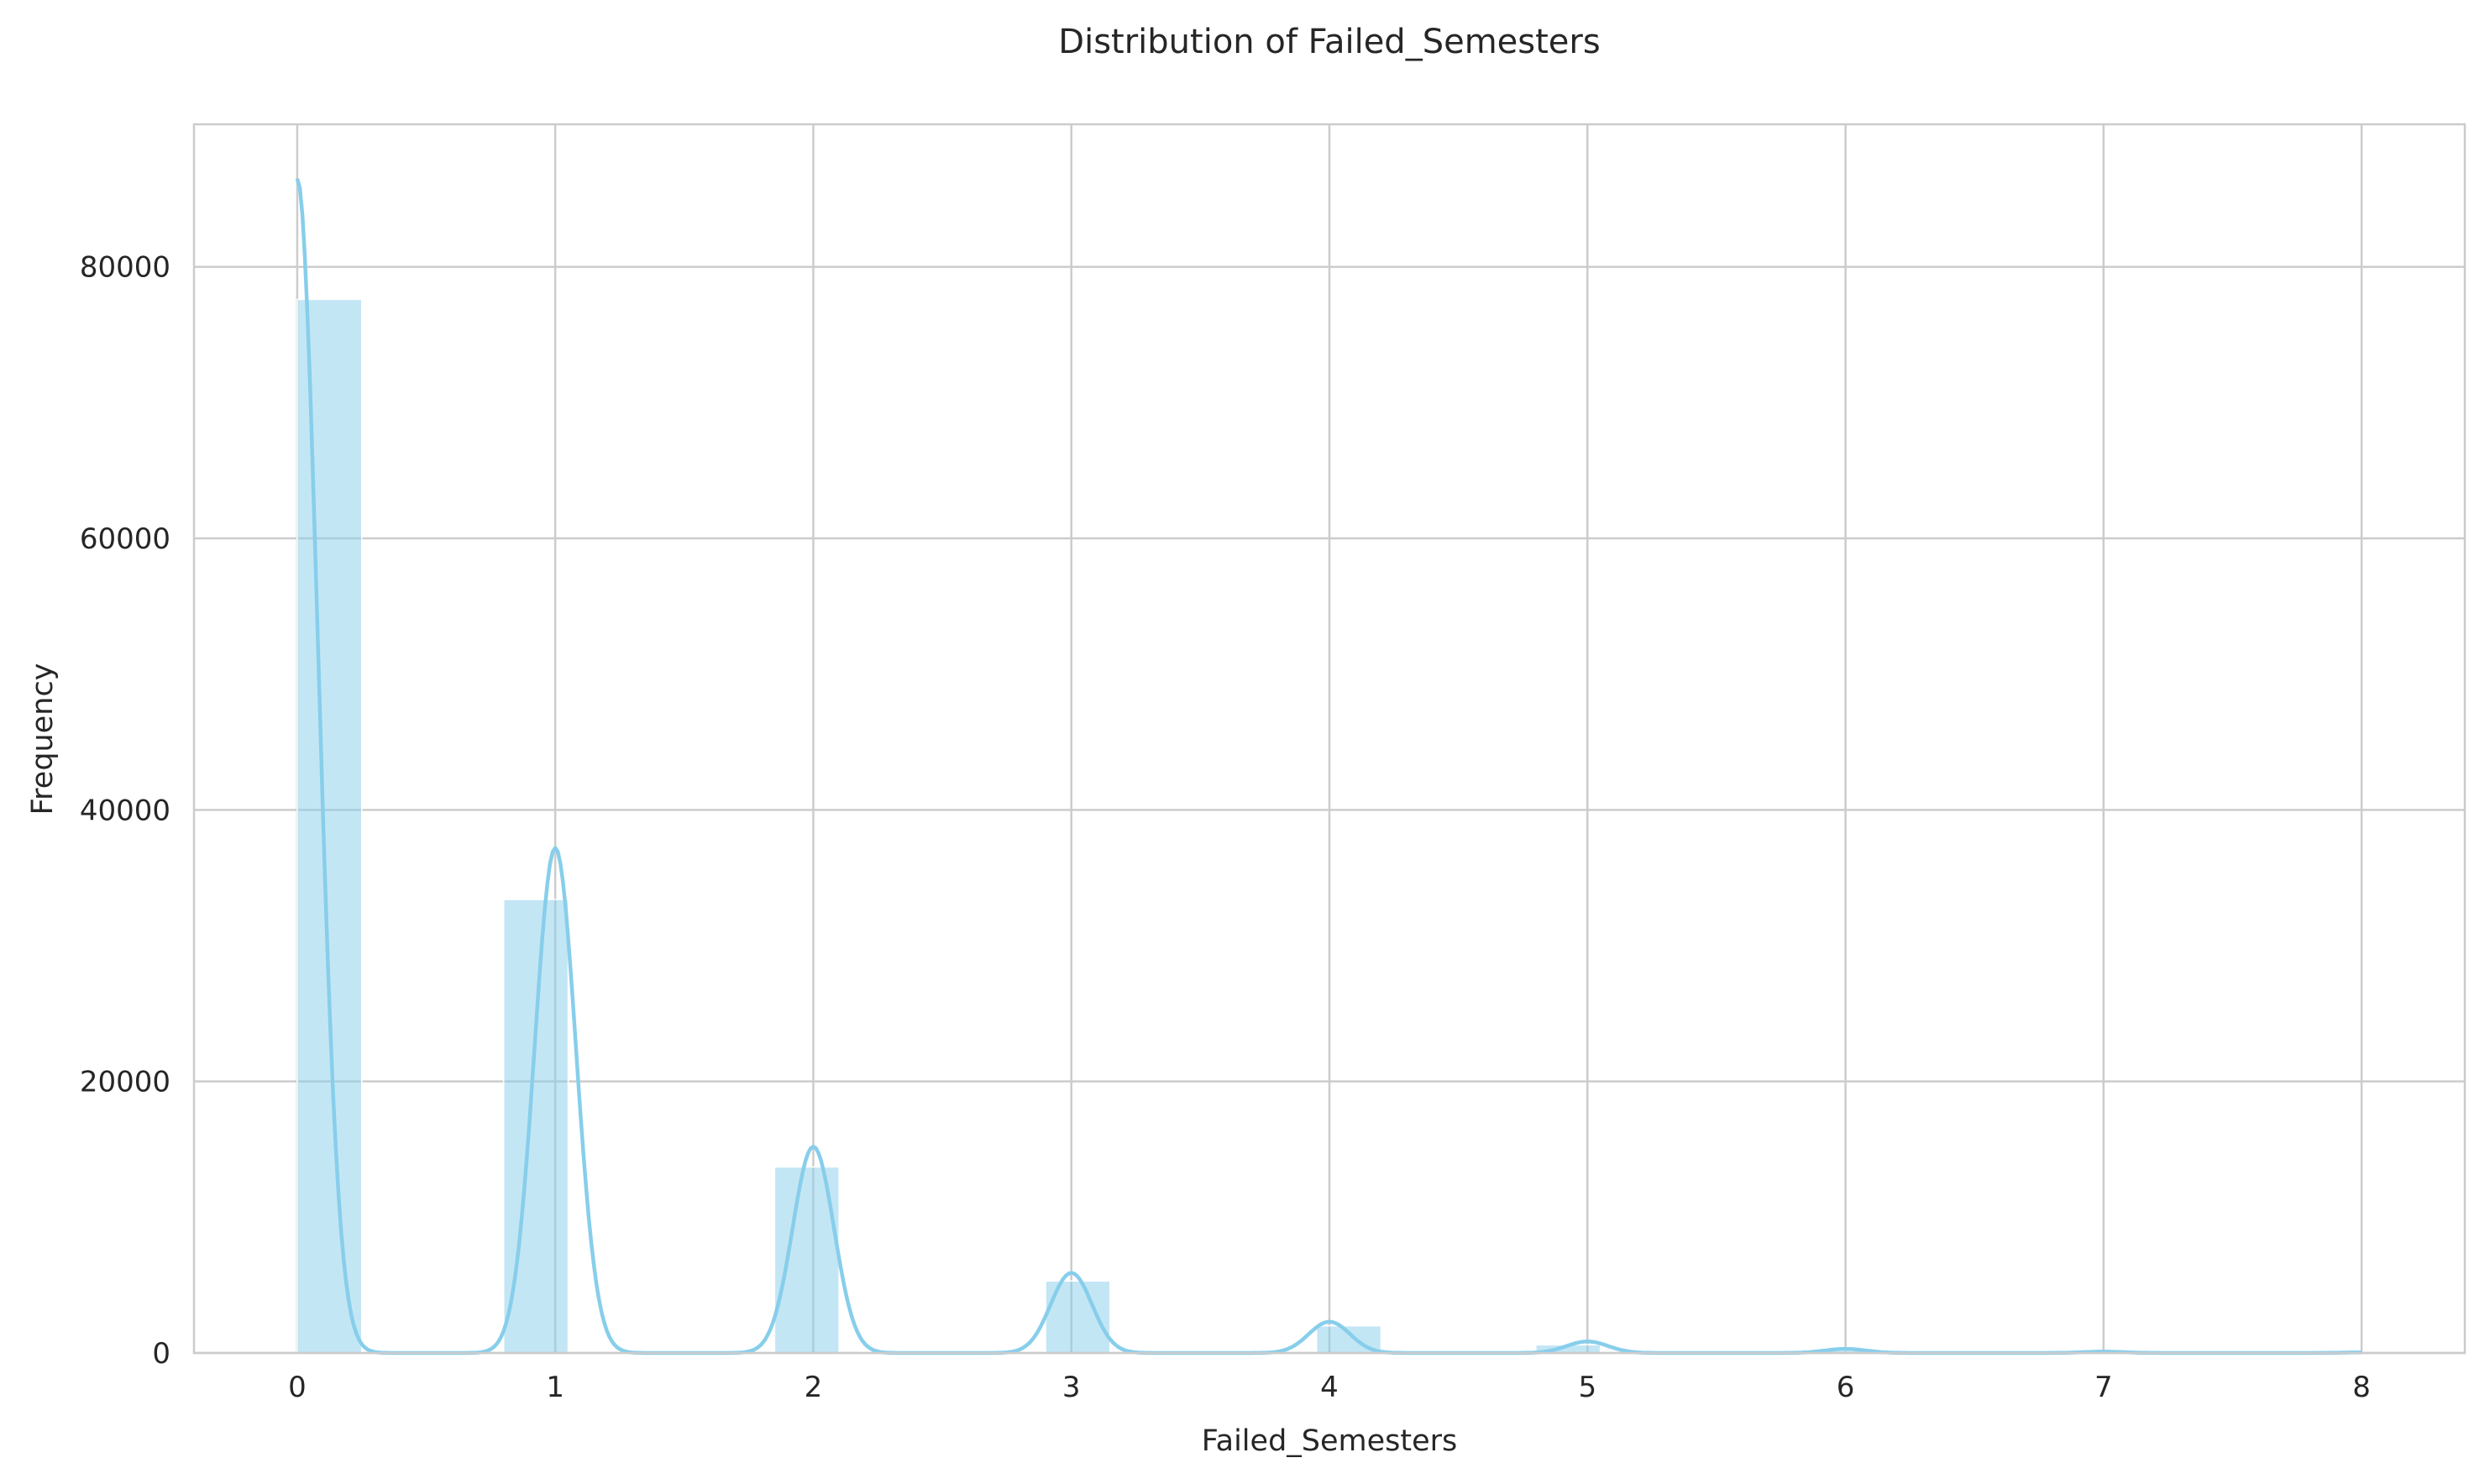 The height and width of the screenshot is (1484, 2490). Describe the element at coordinates (329, 827) in the screenshot. I see `histogram-bar` at that location.